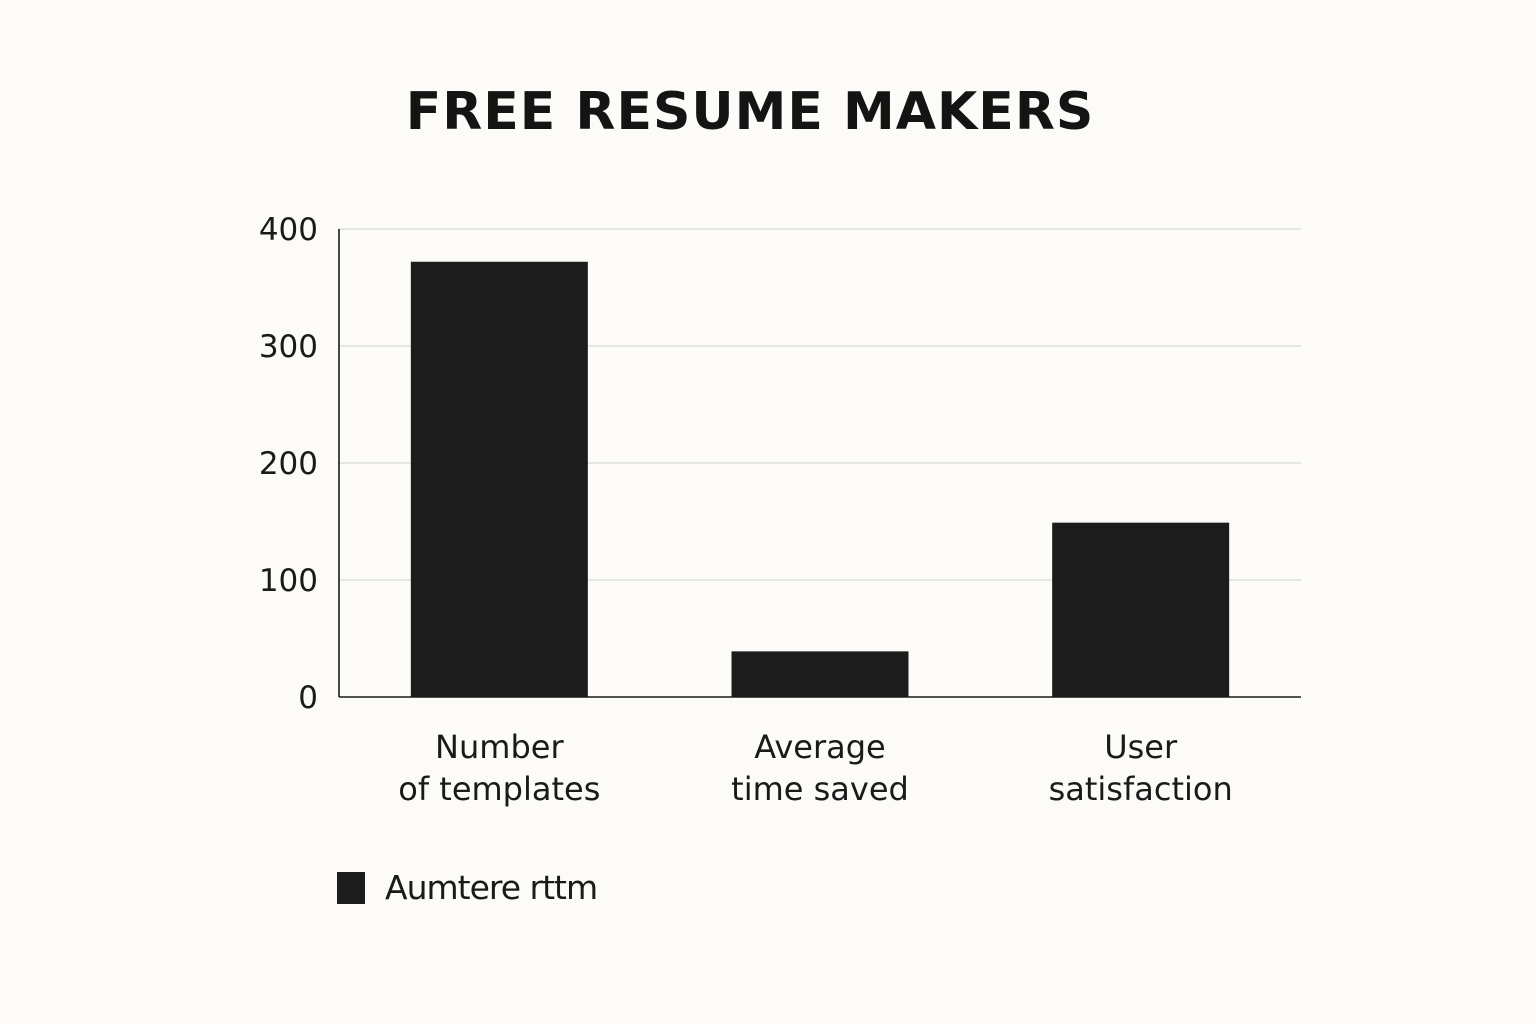 This screenshot has width=1536, height=1024. I want to click on legend: Aumtere rttm, so click(467, 887).